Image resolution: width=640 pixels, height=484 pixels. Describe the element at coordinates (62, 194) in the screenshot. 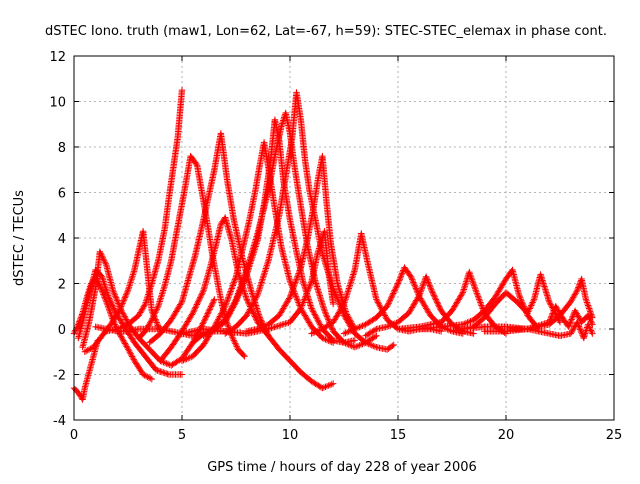

I see `y-tick-label: 6` at that location.